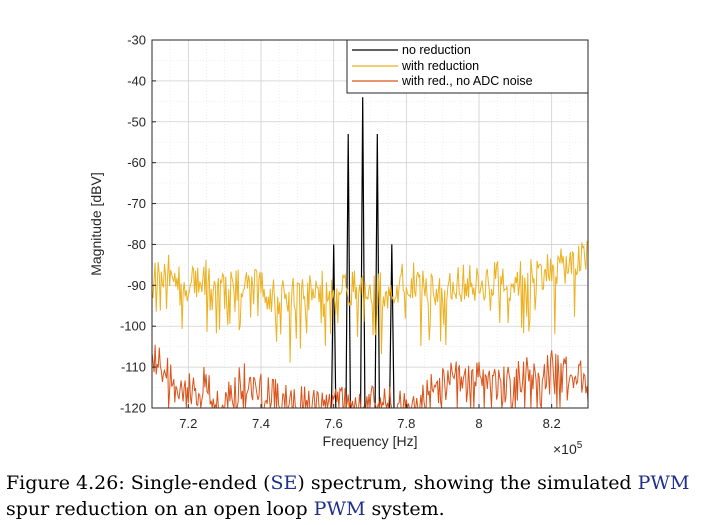 The width and height of the screenshot is (717, 525). What do you see at coordinates (405, 509) in the screenshot?
I see `caption-suffix: system.` at bounding box center [405, 509].